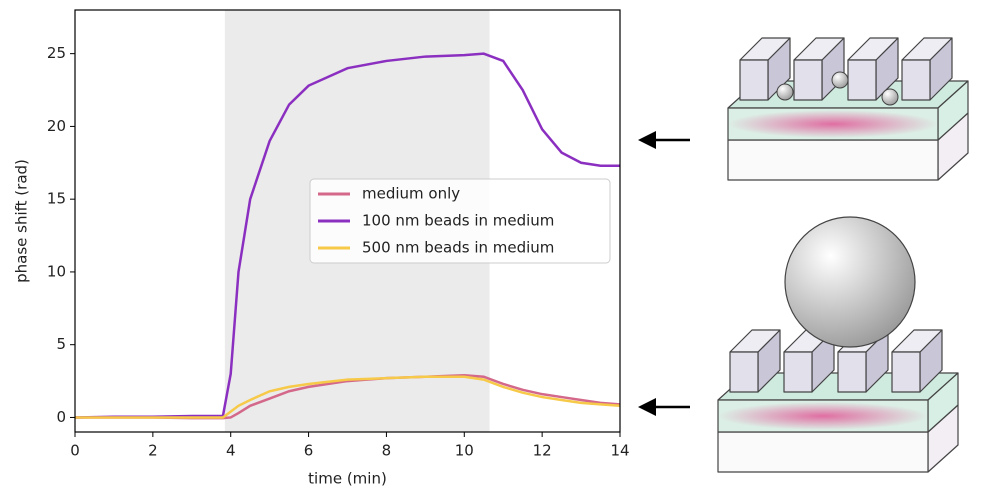  I want to click on x-tick-label: 0, so click(75, 451).